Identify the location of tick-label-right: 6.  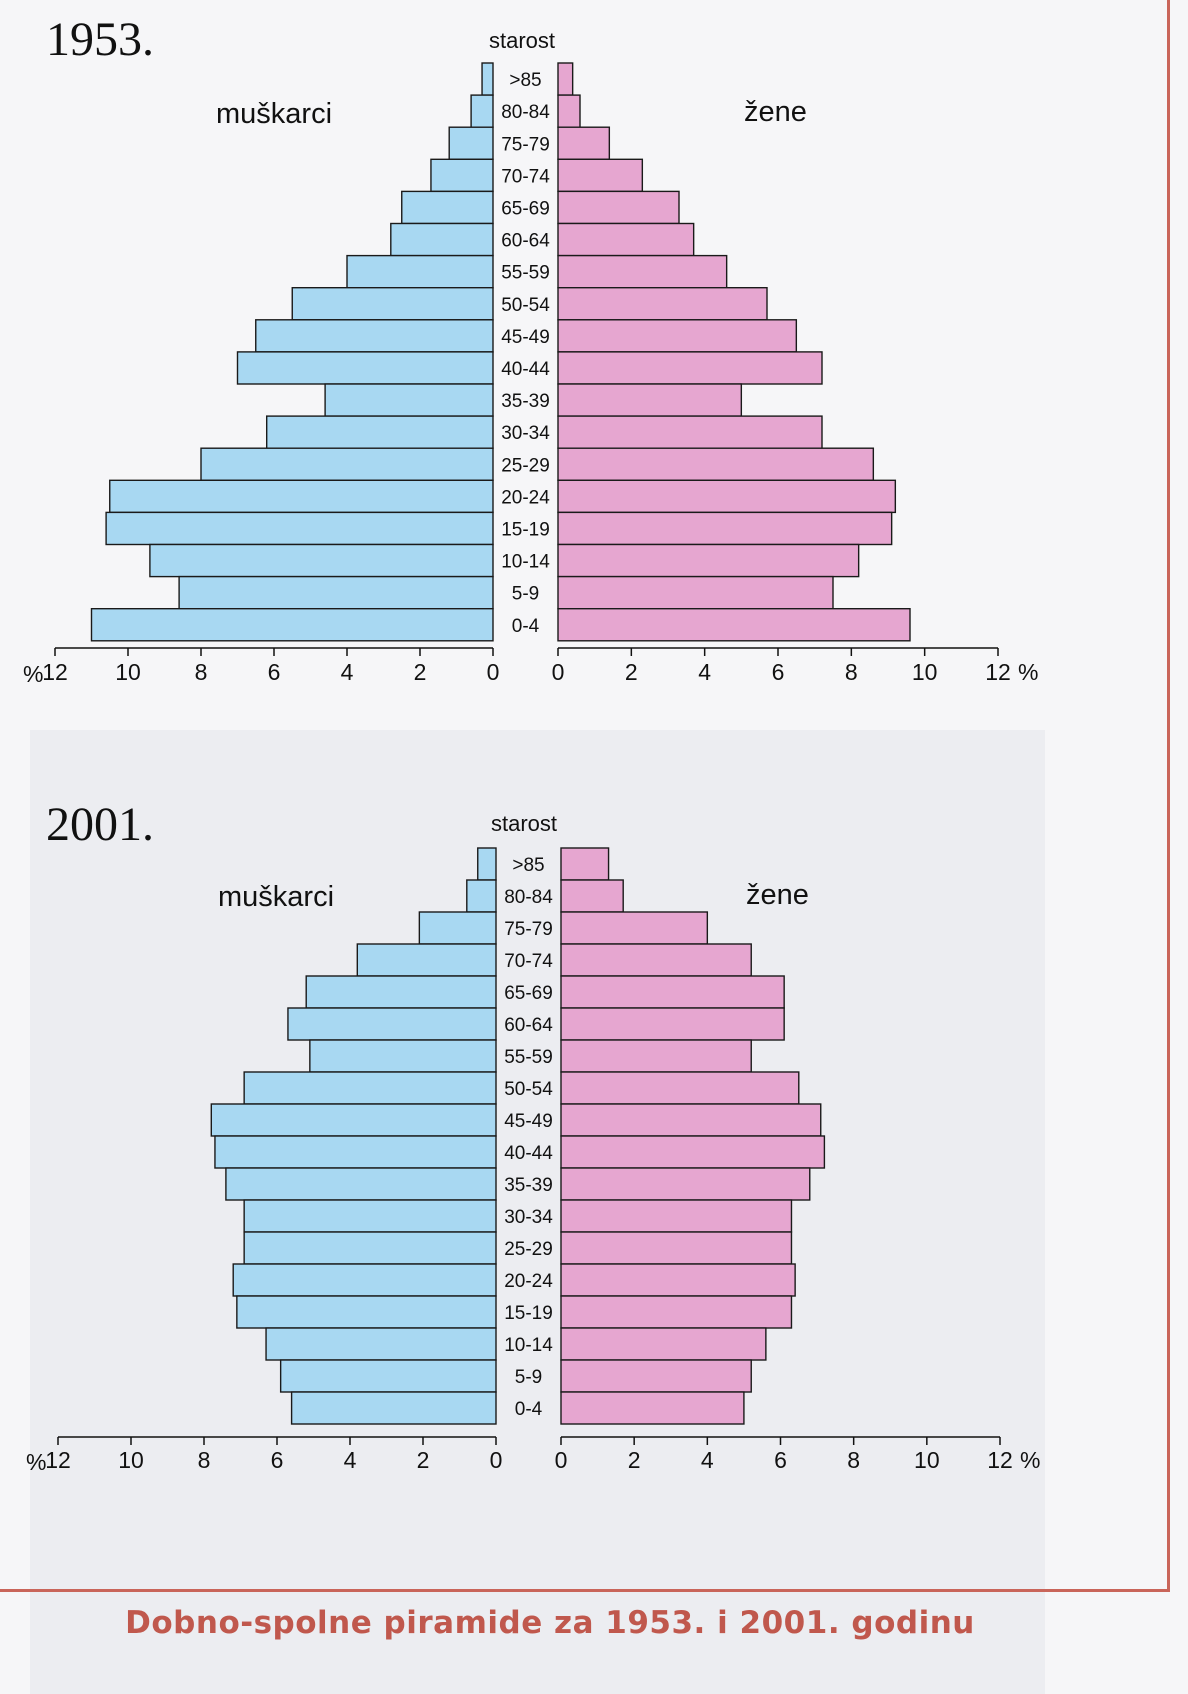
(778, 672).